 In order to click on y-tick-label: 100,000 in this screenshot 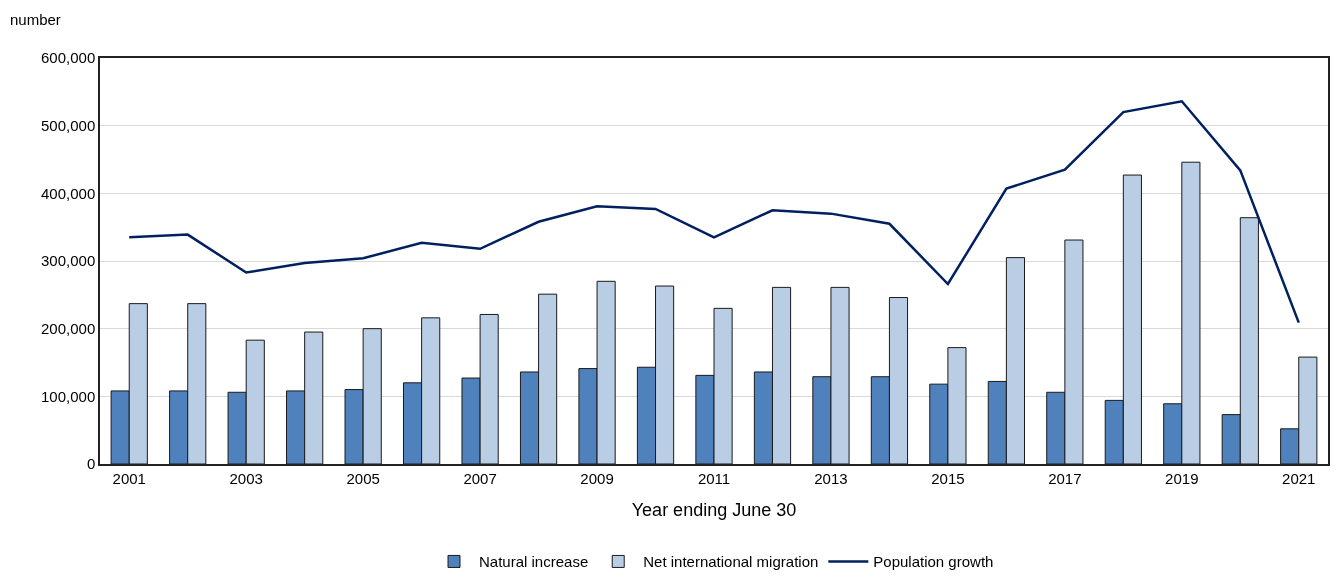, I will do `click(68, 396)`.